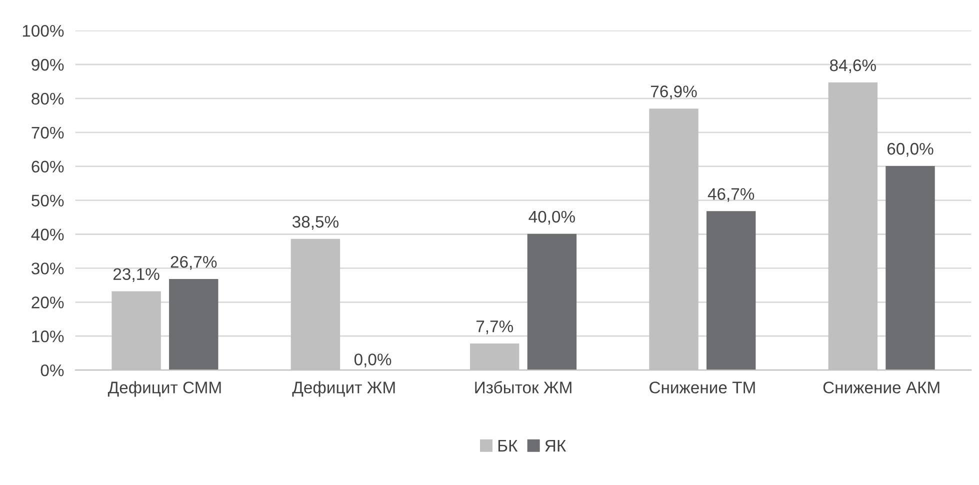 This screenshot has height=485, width=979. Describe the element at coordinates (315, 223) in the screenshot. I see `data-label: 38,5%` at that location.